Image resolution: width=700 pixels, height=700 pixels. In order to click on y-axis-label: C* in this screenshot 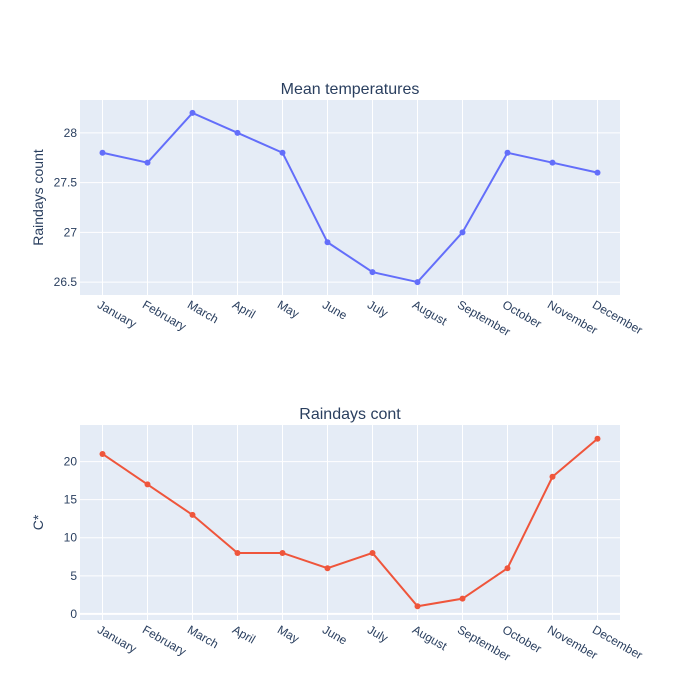, I will do `click(38, 522)`.